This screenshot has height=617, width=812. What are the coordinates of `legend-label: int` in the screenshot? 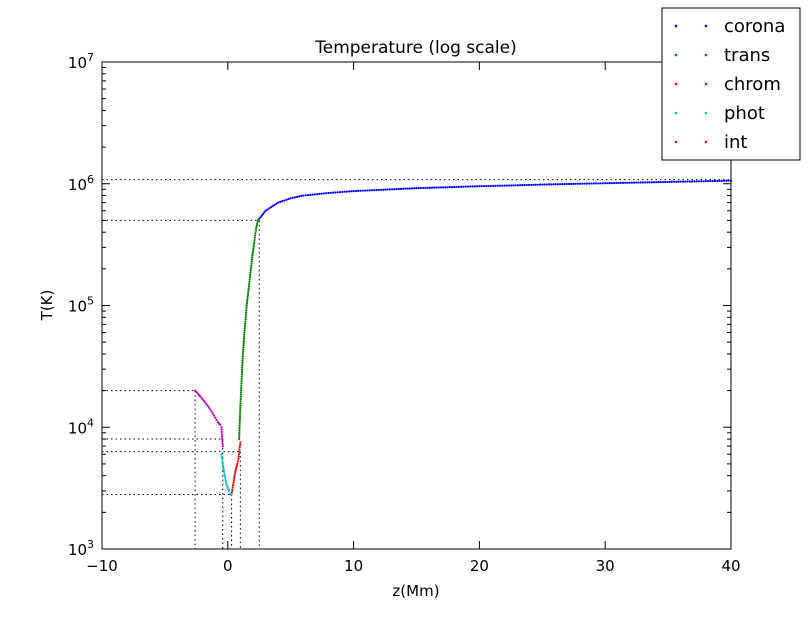 It's located at (735, 142).